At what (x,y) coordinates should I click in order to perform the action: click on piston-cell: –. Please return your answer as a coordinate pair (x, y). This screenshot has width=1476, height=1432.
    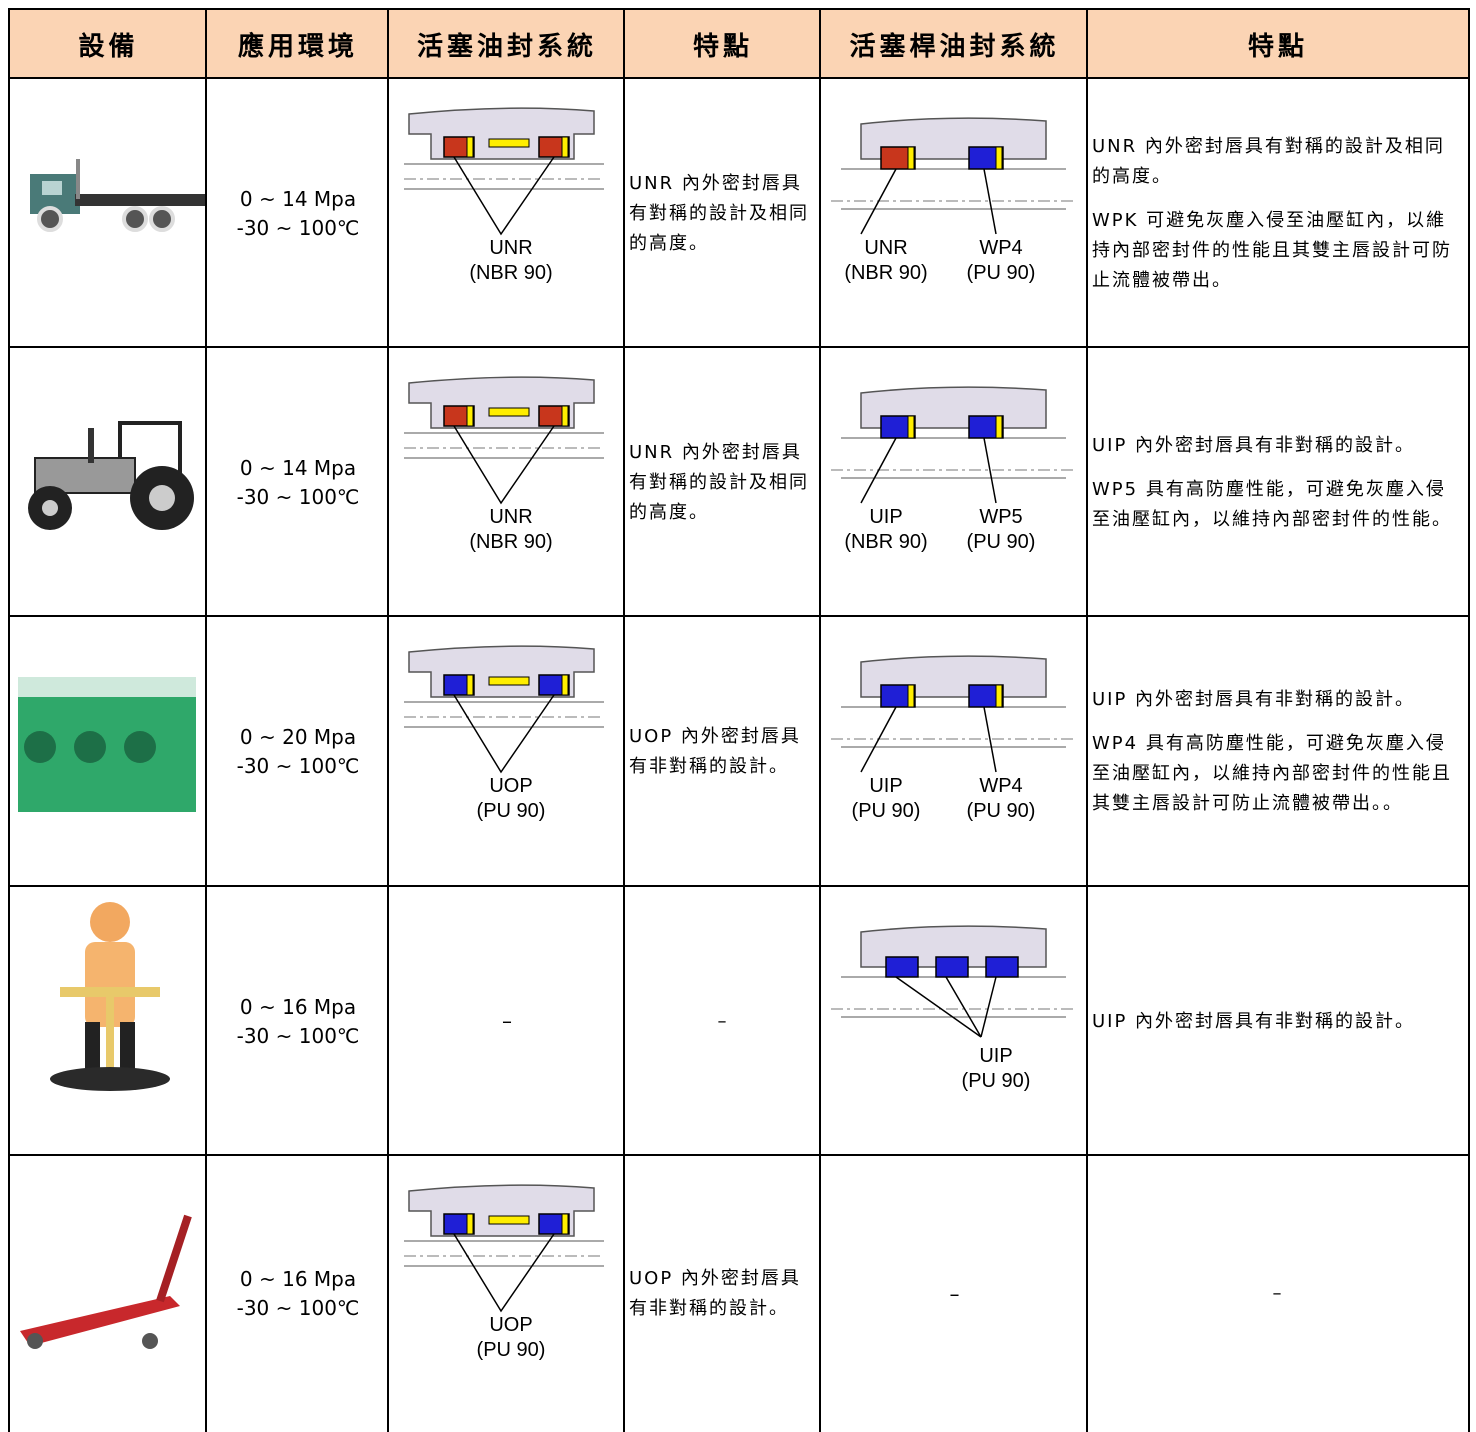
    Looking at the image, I should click on (506, 1020).